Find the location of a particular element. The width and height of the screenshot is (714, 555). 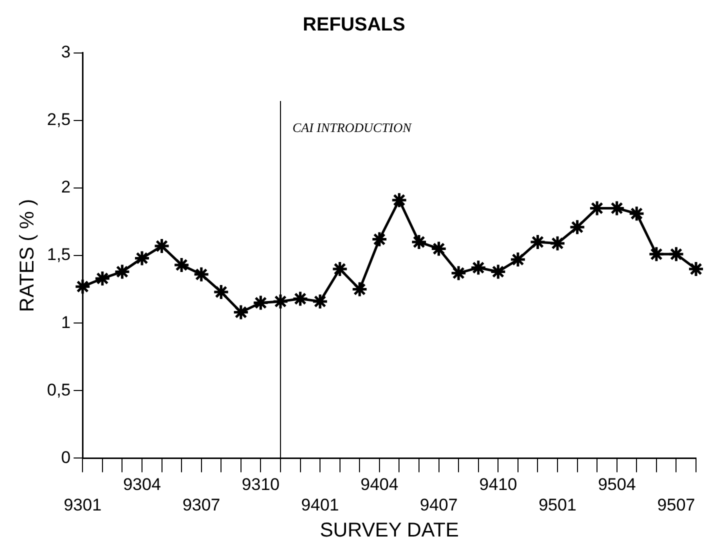

x-tick-label: 9407 is located at coordinates (439, 504).